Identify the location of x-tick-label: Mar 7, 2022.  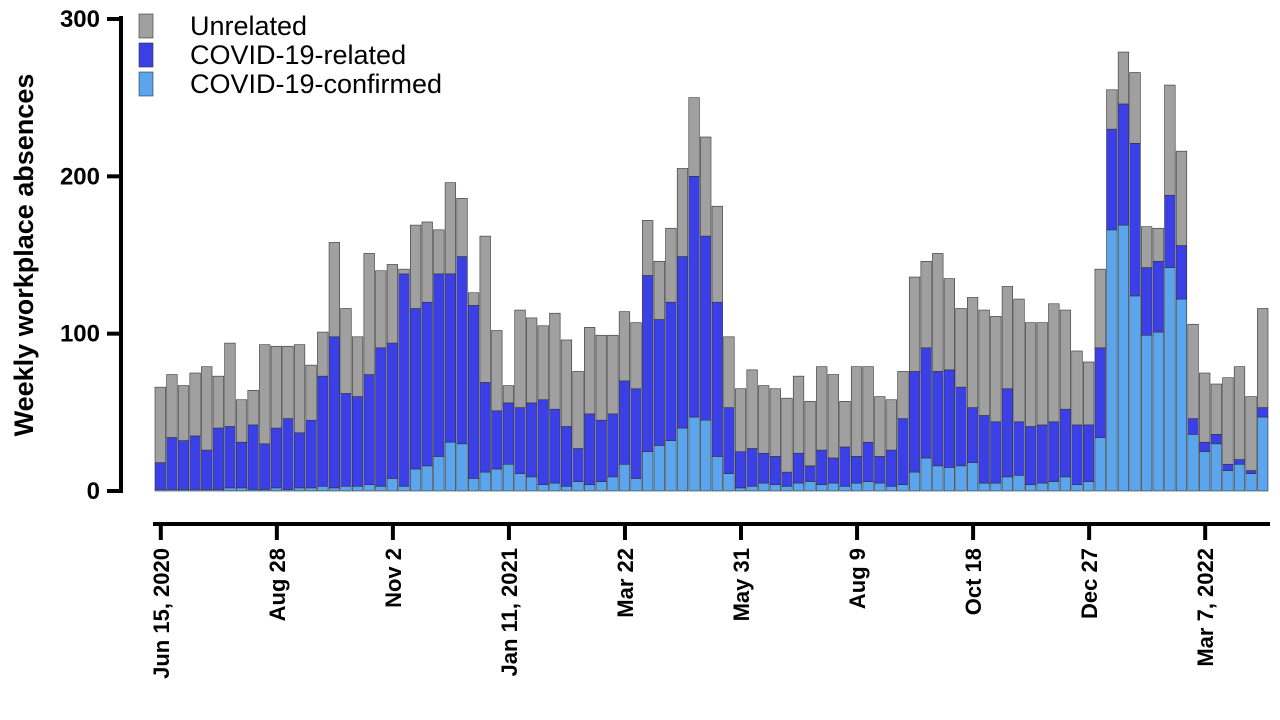
(1205, 607).